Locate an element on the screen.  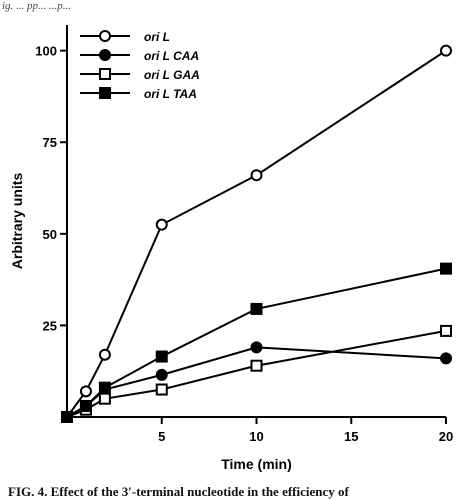
x-tick-label: 20 is located at coordinates (446, 436).